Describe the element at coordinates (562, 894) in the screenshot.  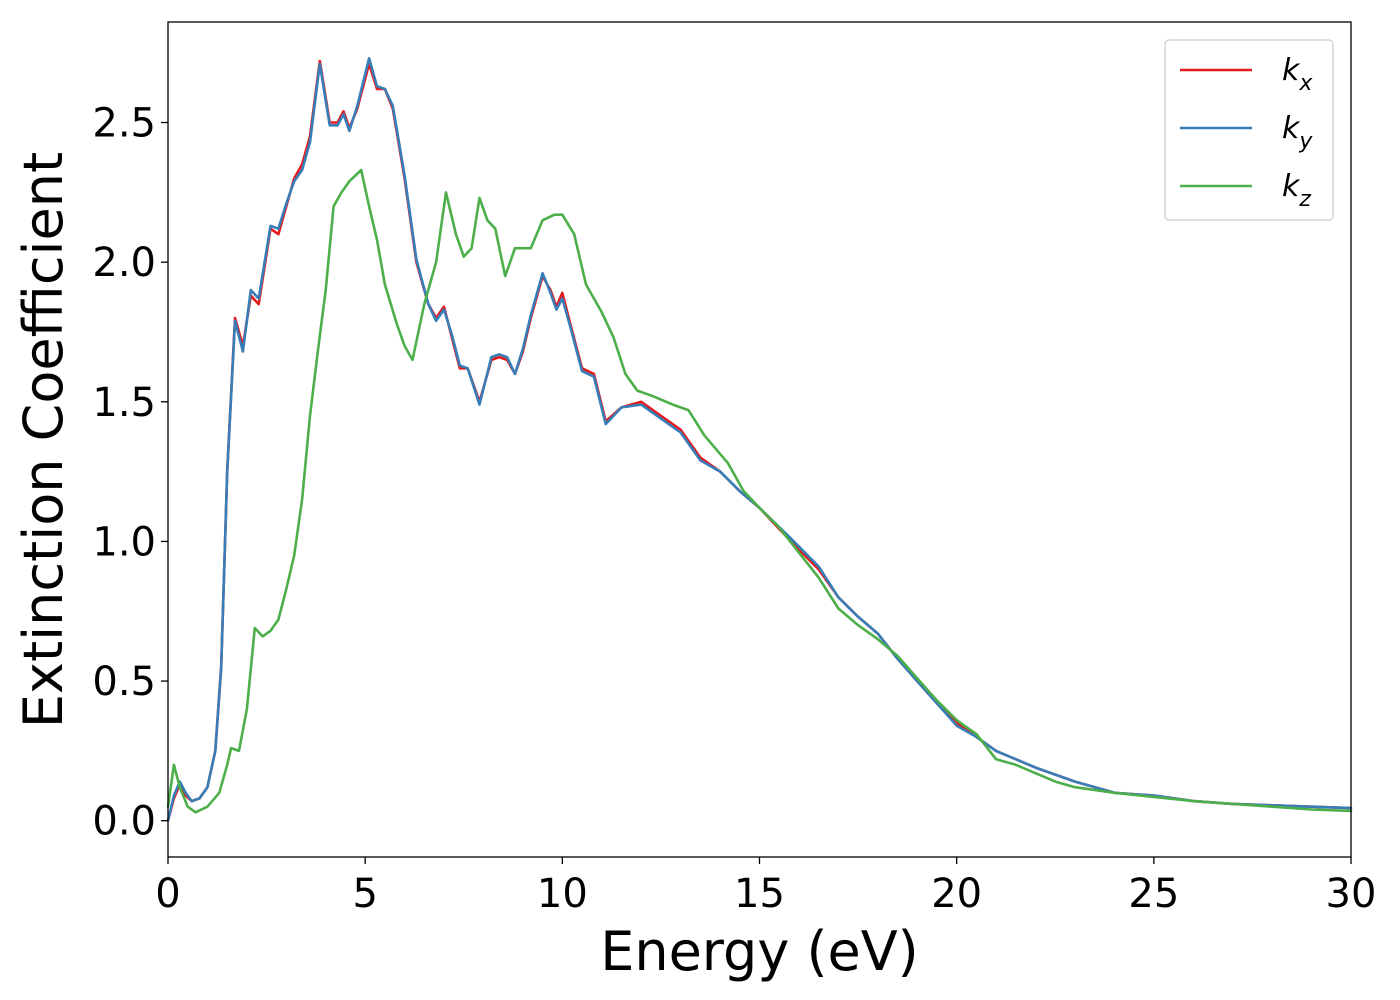
I see `x-tick-label: 10` at that location.